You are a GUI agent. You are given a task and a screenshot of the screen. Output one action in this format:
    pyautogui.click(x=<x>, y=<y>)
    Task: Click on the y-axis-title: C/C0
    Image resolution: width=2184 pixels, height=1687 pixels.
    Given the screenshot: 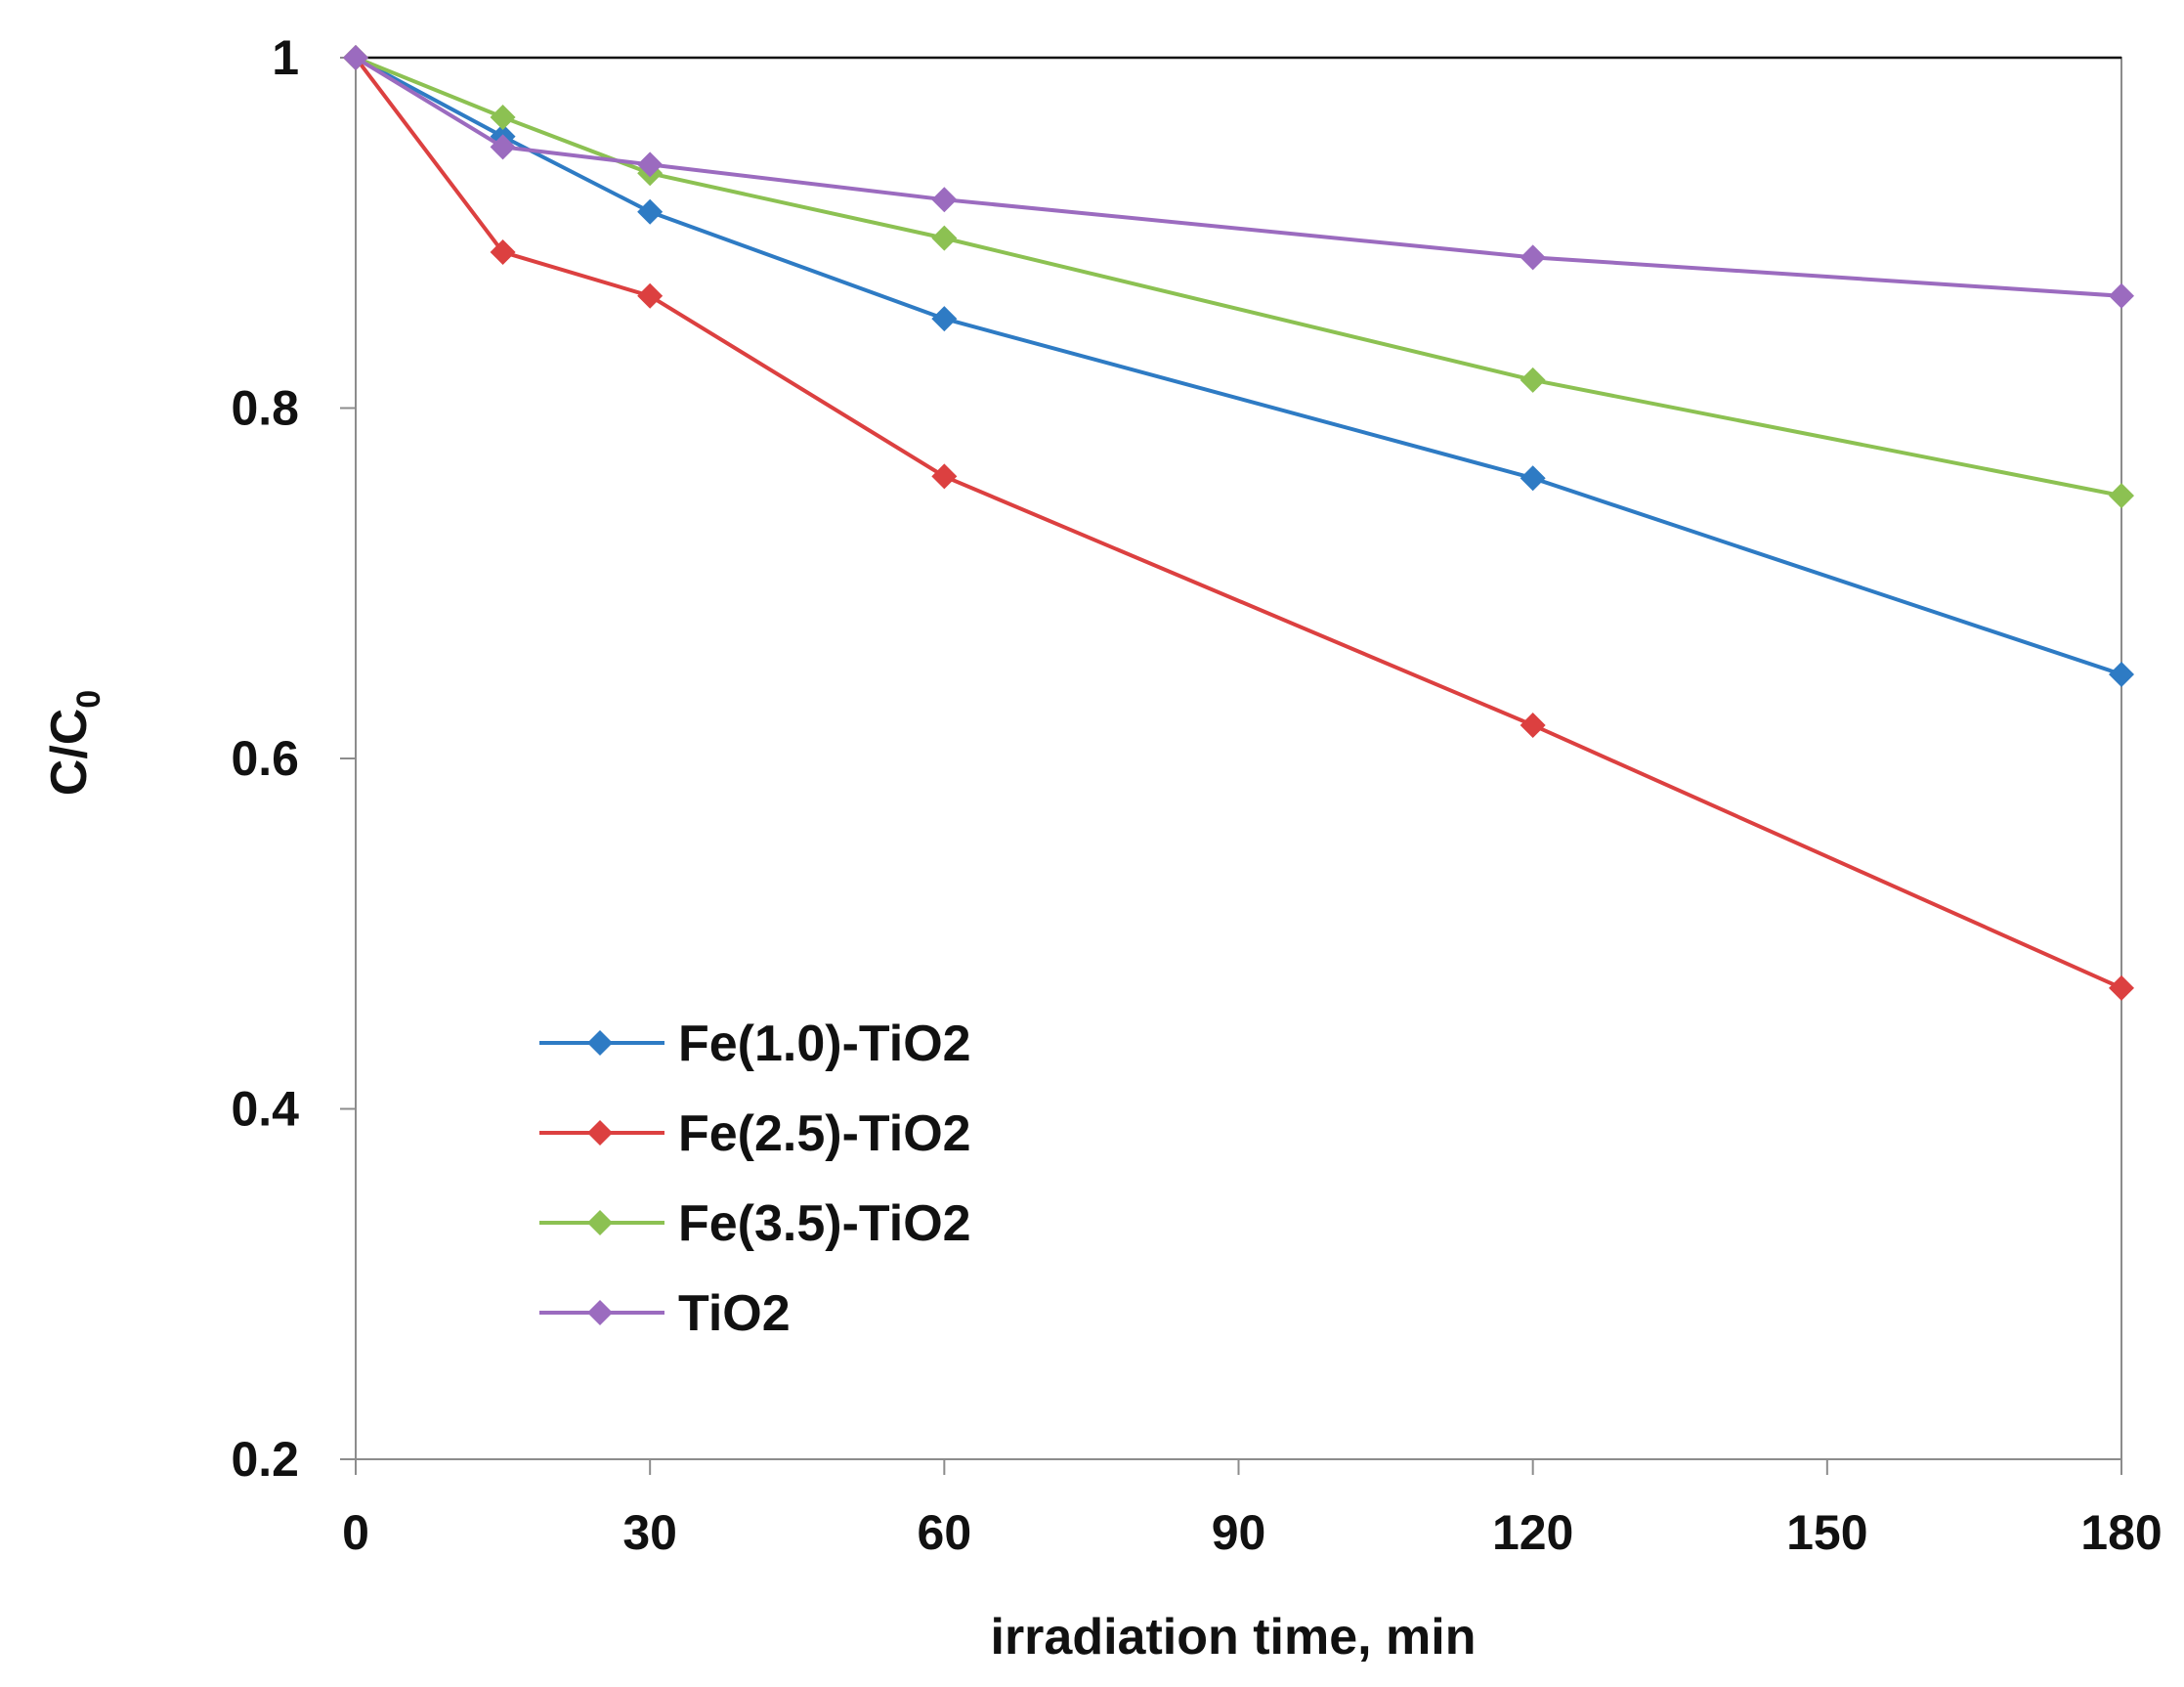 What is the action you would take?
    pyautogui.click(x=74, y=743)
    